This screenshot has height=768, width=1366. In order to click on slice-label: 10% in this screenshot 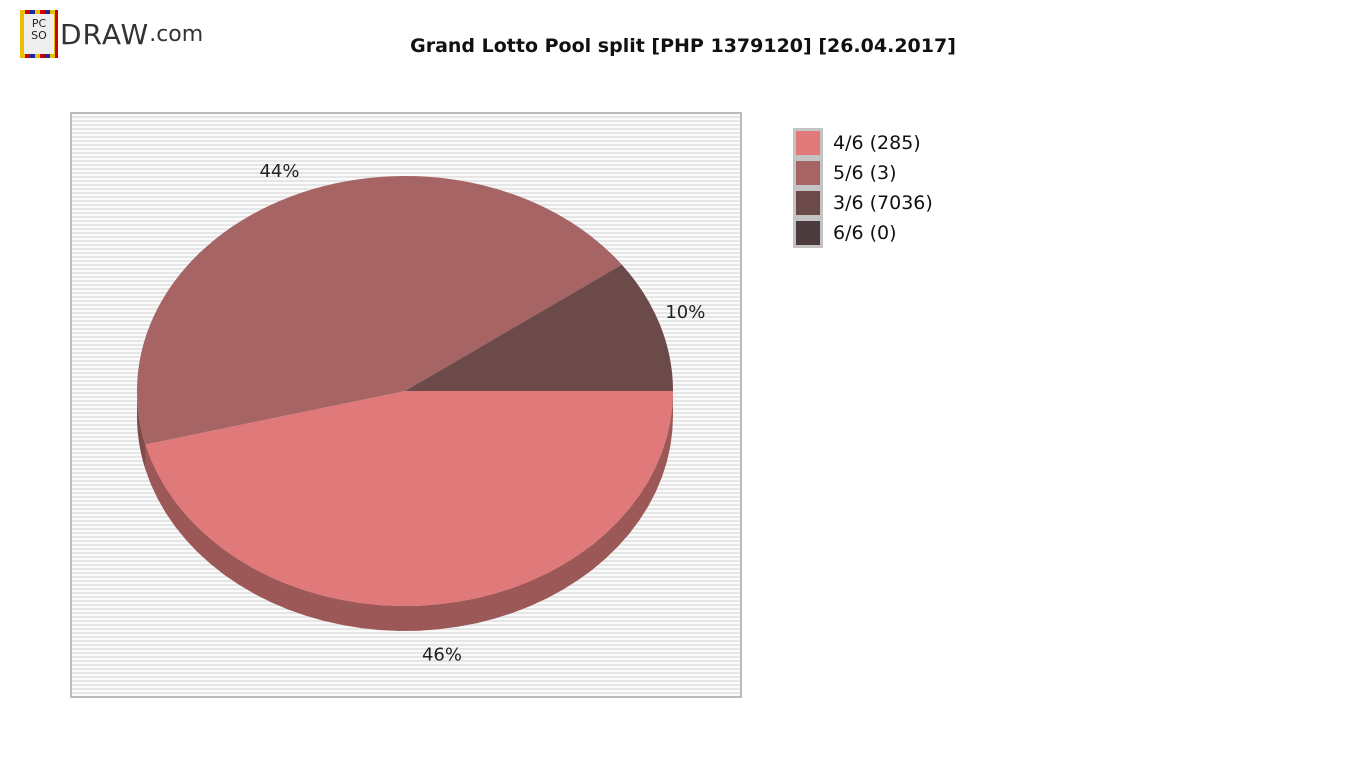, I will do `click(685, 312)`.